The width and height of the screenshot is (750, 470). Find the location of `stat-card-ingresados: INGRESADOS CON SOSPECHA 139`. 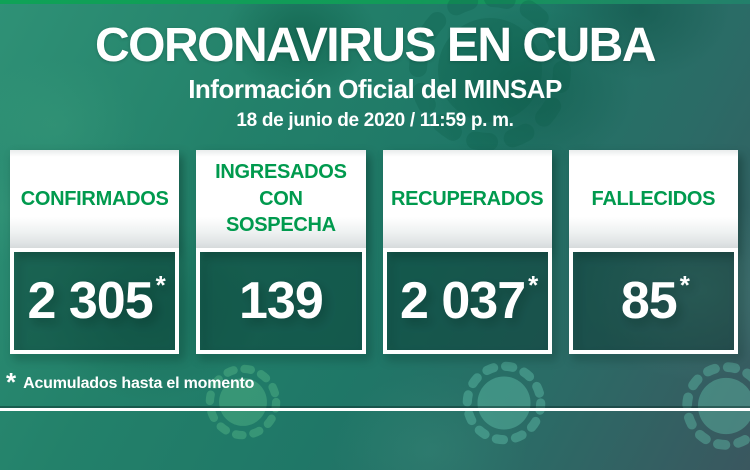

stat-card-ingresados: INGRESADOS CON SOSPECHA 139 is located at coordinates (281, 252).